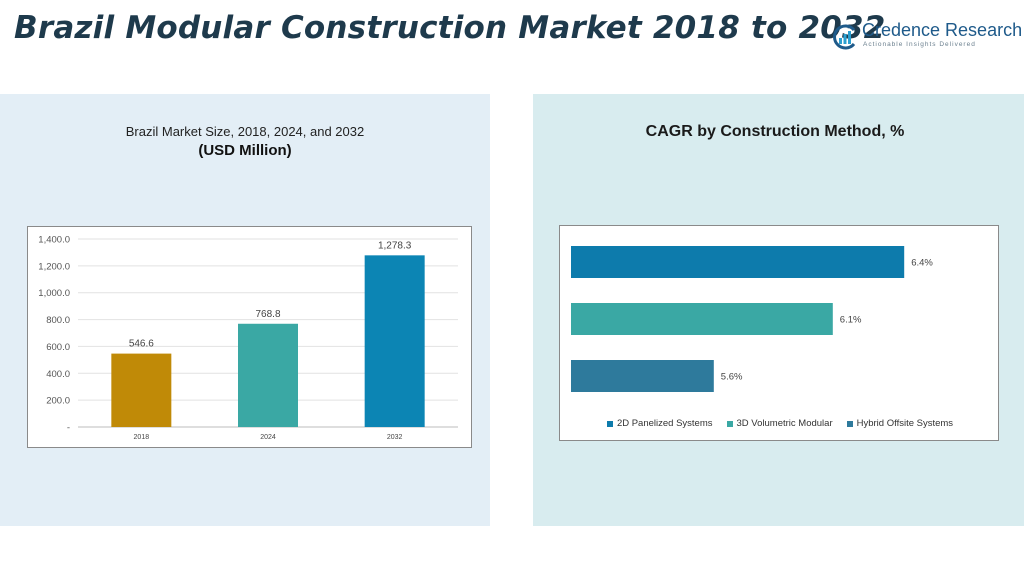 The image size is (1024, 576). What do you see at coordinates (58, 347) in the screenshot?
I see `y-tick-label: 600.0` at bounding box center [58, 347].